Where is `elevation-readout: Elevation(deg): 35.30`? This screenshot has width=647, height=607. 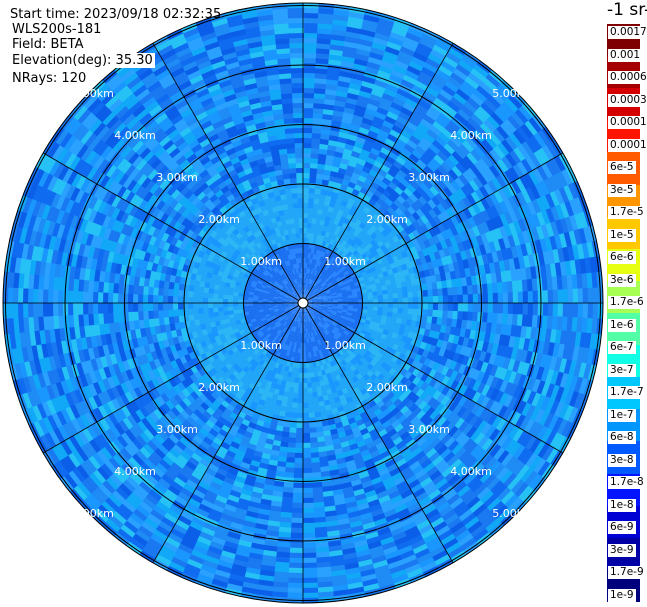 elevation-readout: Elevation(deg): 35.30 is located at coordinates (82, 60).